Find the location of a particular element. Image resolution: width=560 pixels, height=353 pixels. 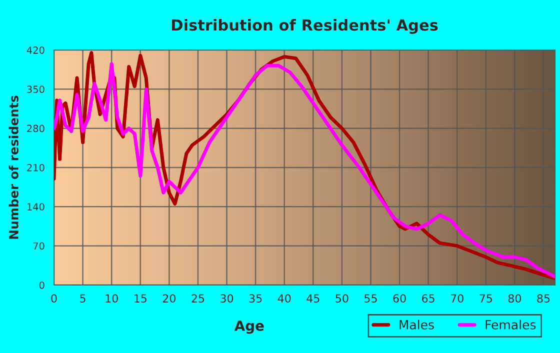

x-tick-label: 80 is located at coordinates (515, 298).